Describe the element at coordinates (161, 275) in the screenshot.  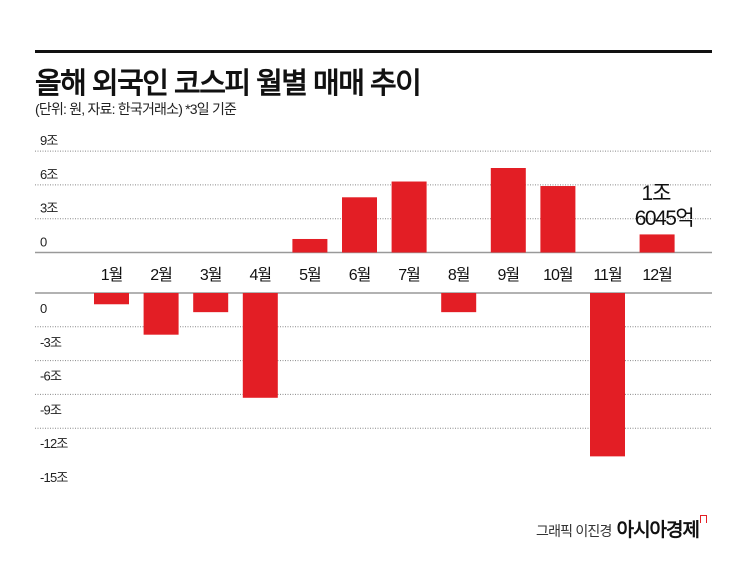
I see `x-tick-label: 2월` at that location.